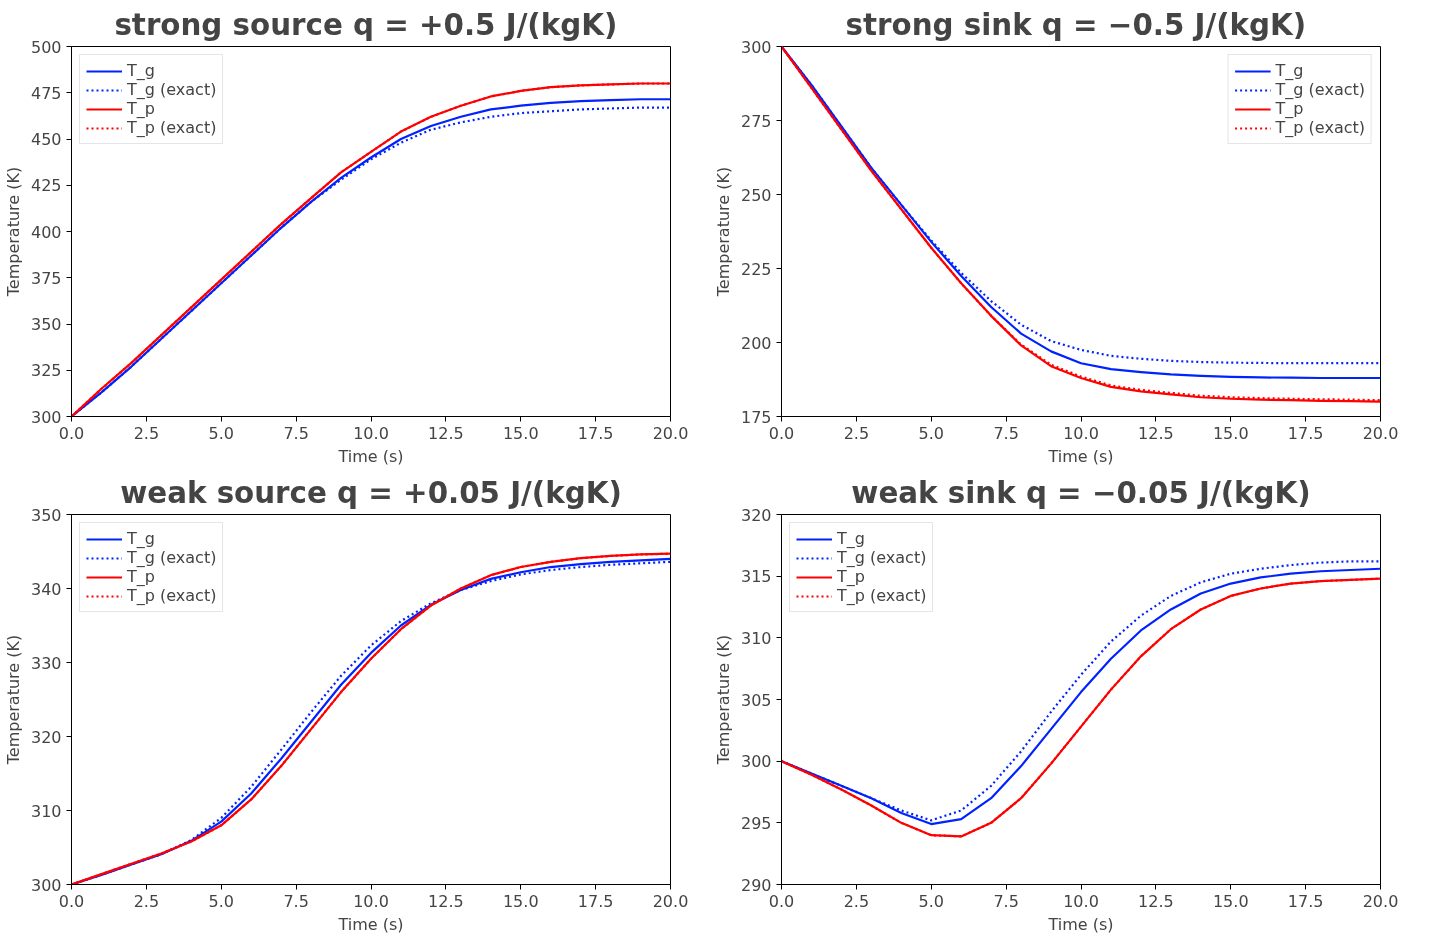  What do you see at coordinates (756, 195) in the screenshot?
I see `y-tick-label: 250` at bounding box center [756, 195].